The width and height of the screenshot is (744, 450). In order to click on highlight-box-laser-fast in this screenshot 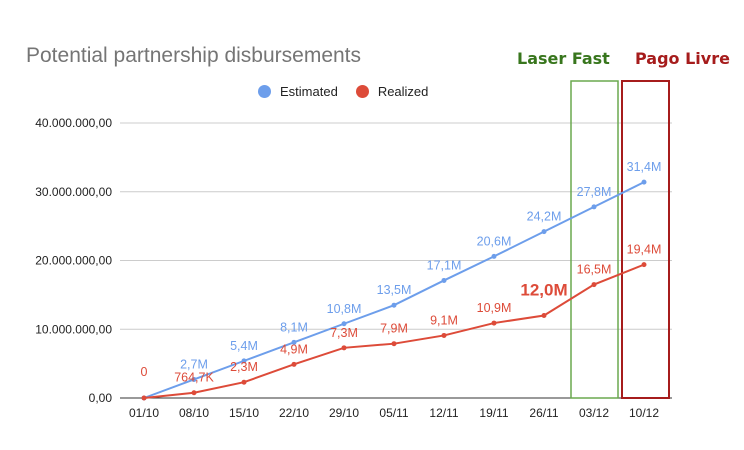, I will do `click(594, 239)`.